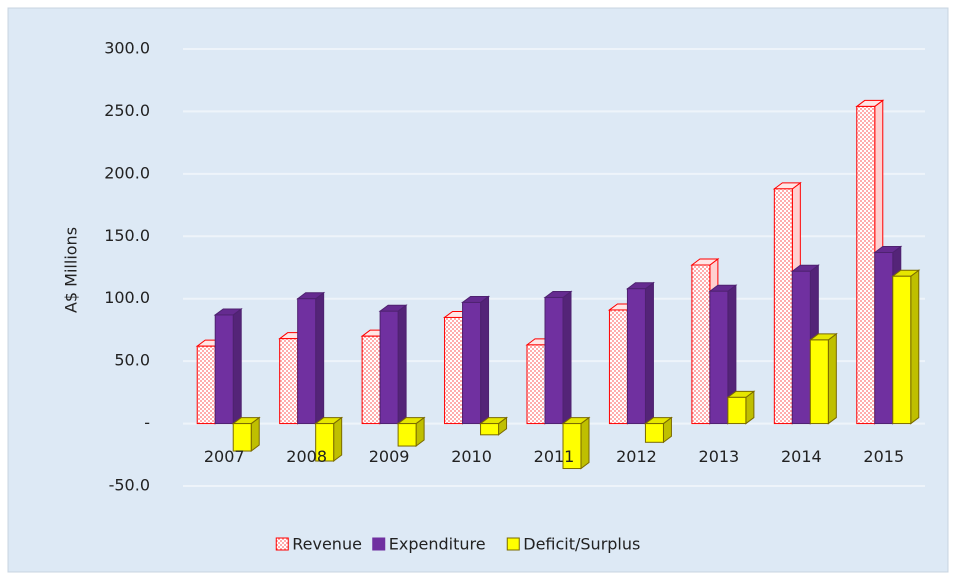 This screenshot has height=577, width=957. What do you see at coordinates (224, 456) in the screenshot?
I see `x-tick-label: 2007` at bounding box center [224, 456].